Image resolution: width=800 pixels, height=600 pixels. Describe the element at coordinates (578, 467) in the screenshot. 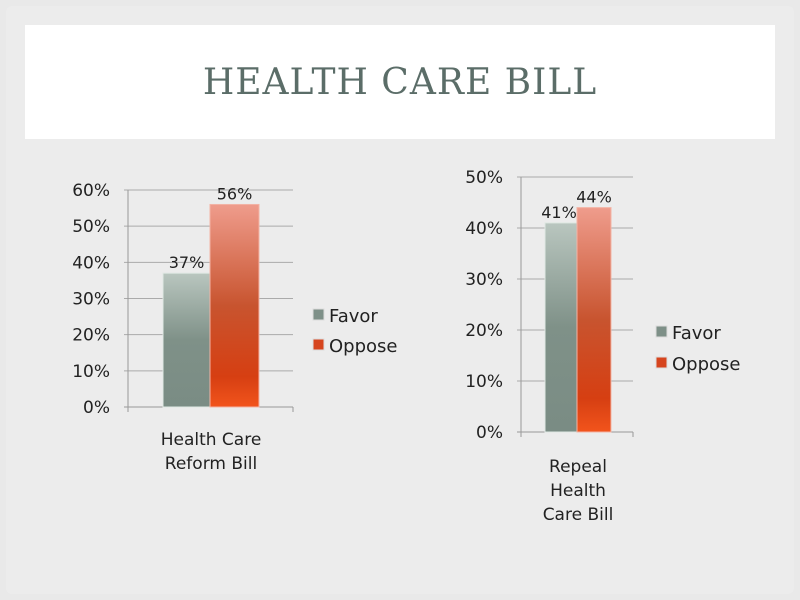

I see `category-label: Repeal` at that location.